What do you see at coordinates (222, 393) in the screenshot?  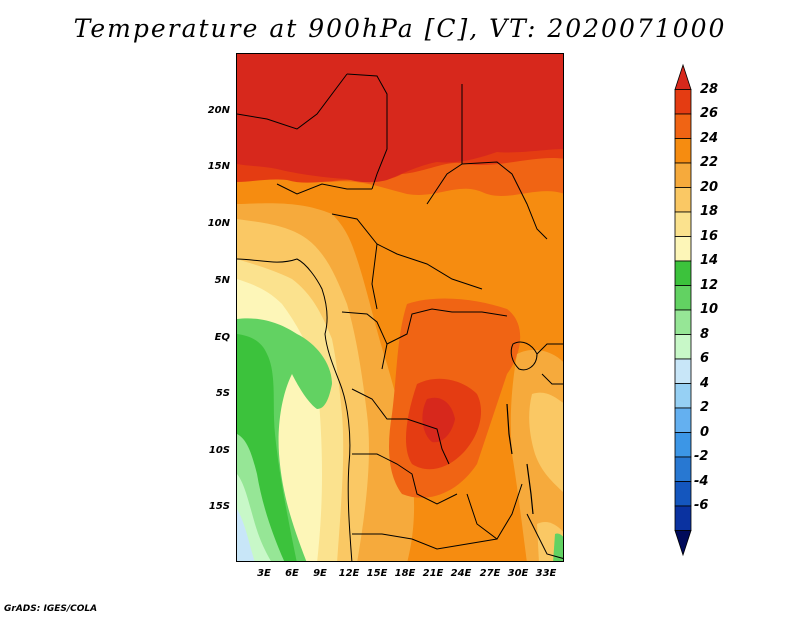 I see `lat-label-5s: 5S` at bounding box center [222, 393].